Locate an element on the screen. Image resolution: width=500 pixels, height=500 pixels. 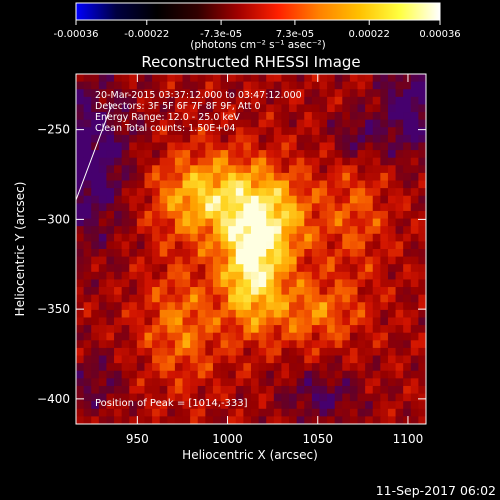
annotation-energy: Energy Range: 12.0 - 25.0 keV is located at coordinates (167, 117).